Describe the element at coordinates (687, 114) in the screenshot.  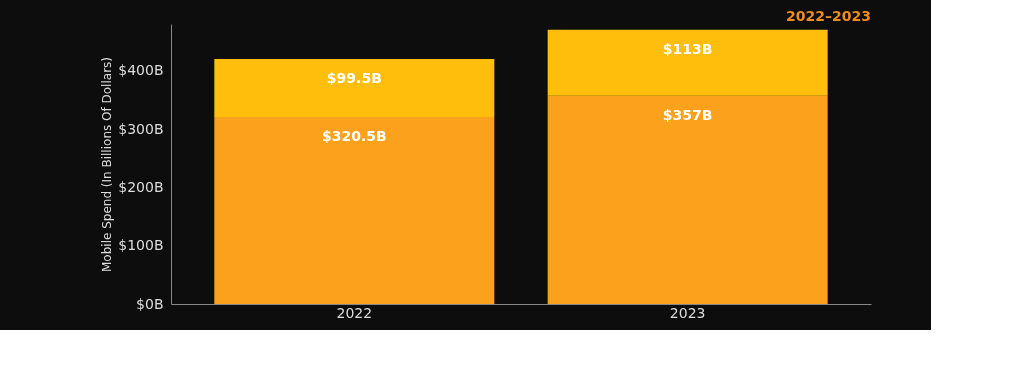
I see `data-label: $357B` at that location.